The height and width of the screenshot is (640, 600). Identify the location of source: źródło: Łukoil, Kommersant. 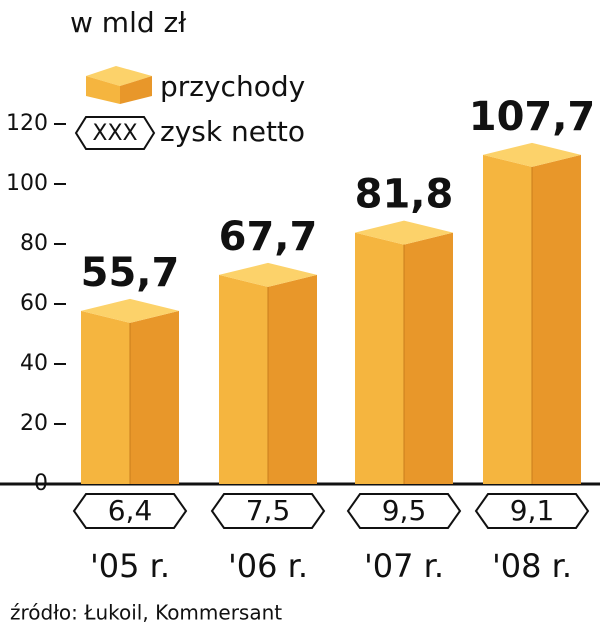
(146, 613).